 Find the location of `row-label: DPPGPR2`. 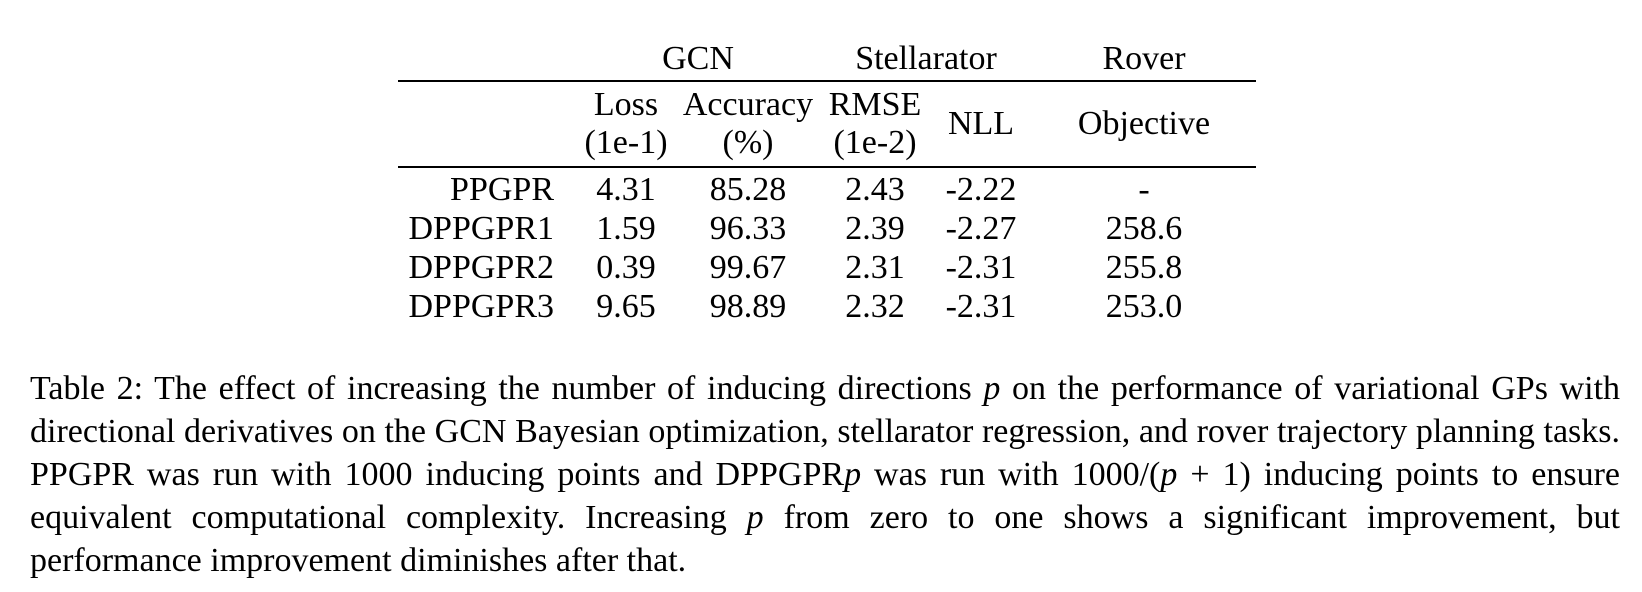

row-label: DPPGPR2 is located at coordinates (481, 267).